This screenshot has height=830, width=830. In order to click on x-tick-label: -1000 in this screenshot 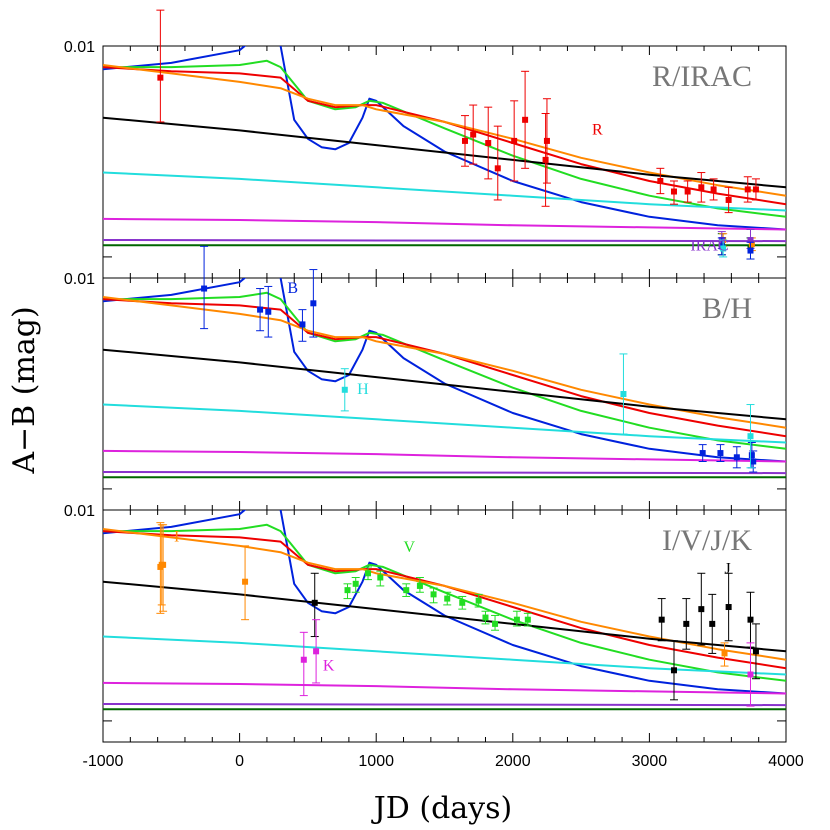, I will do `click(103, 761)`.